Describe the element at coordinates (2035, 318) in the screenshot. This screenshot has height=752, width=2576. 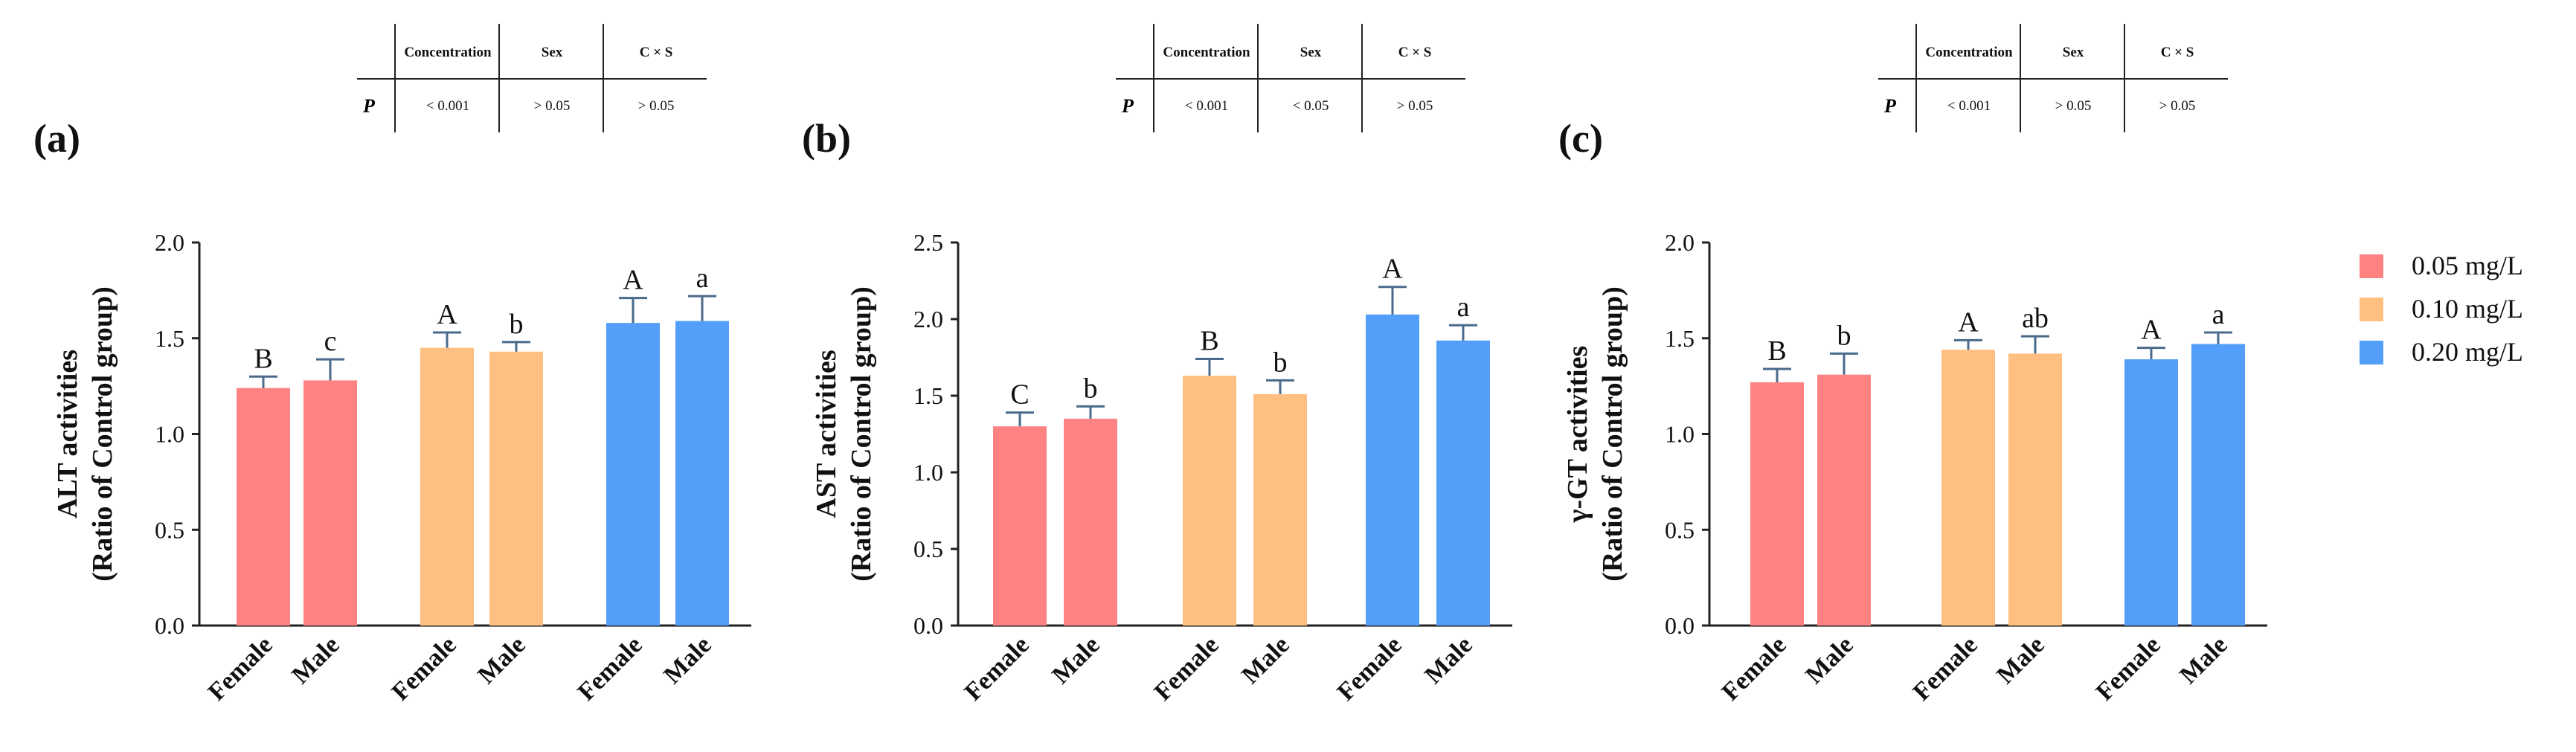
I see `significance-label: ab` at that location.